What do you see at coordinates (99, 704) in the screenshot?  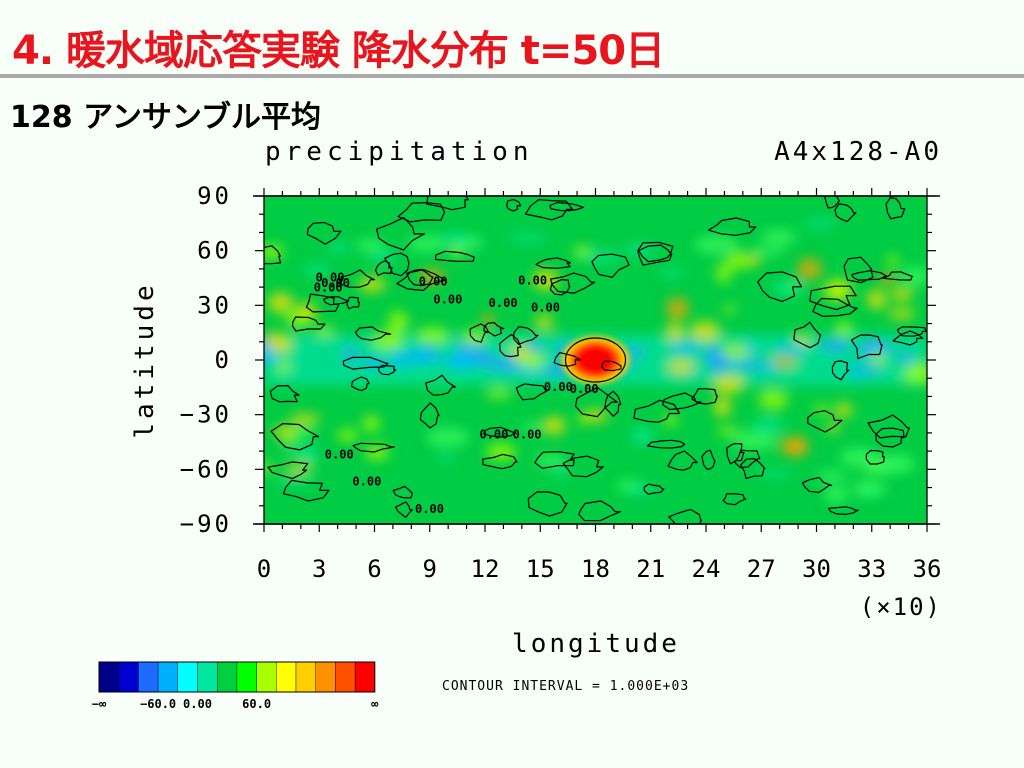 I see `colorbar-tick-label: −∞` at bounding box center [99, 704].